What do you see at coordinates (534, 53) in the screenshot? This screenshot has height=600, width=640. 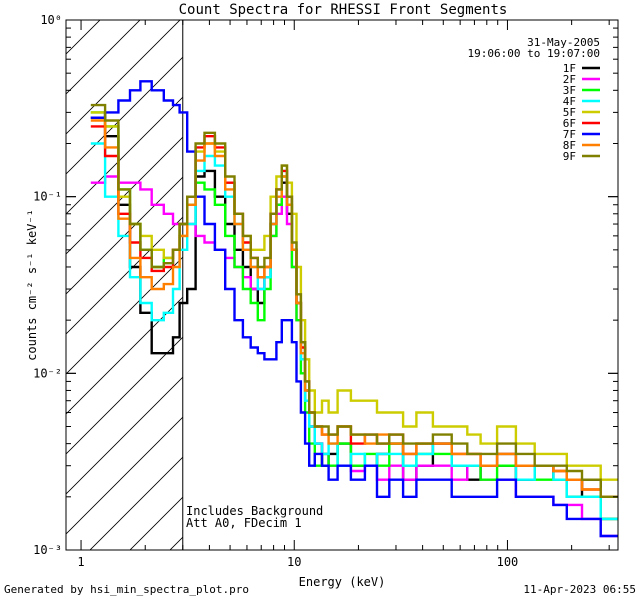 I see `legend-time-range: 19:06:00 to 19:07:00` at bounding box center [534, 53].